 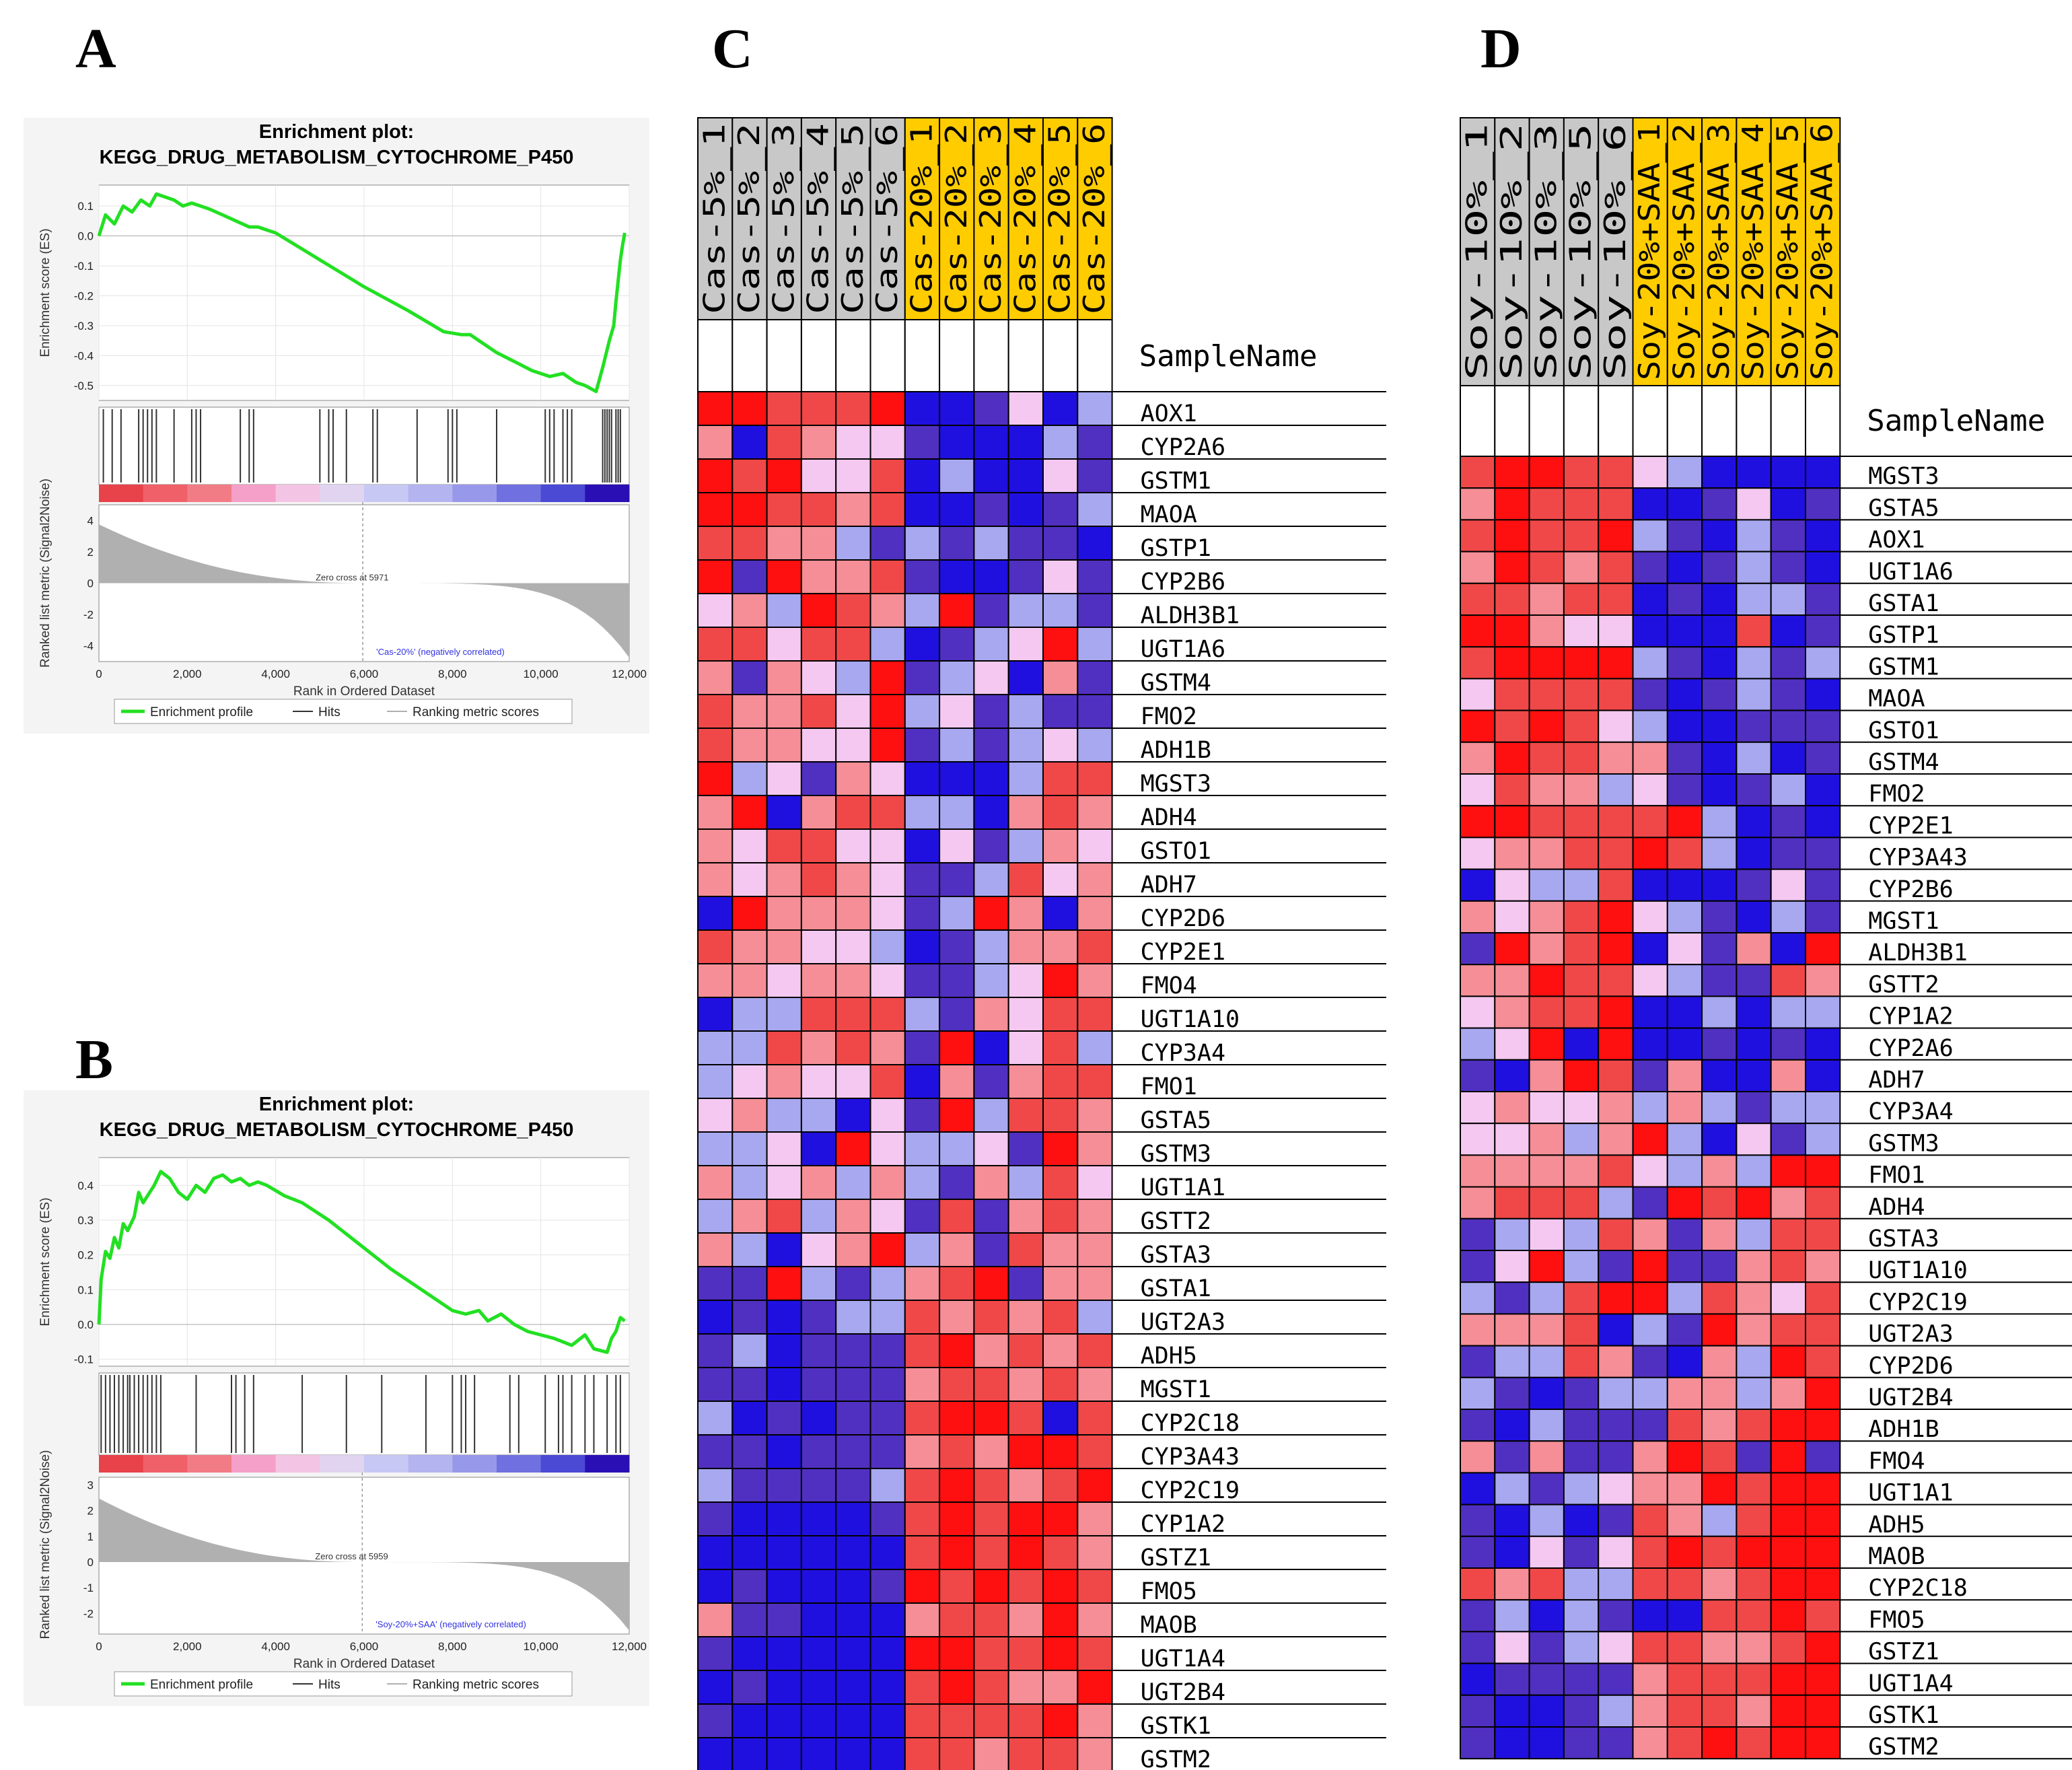 I want to click on row-gene-label: FMO1, so click(x=1169, y=1086).